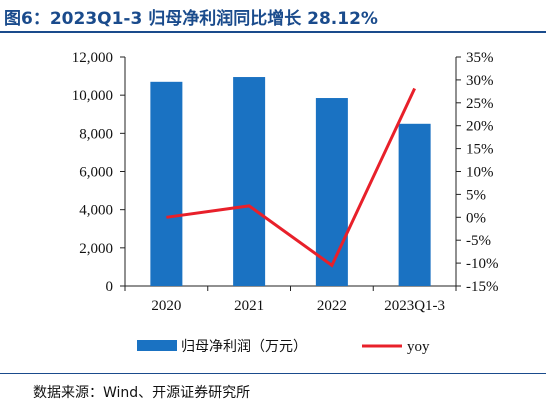 Image resolution: width=546 pixels, height=405 pixels. I want to click on right-tick-label: 0%, so click(476, 218).